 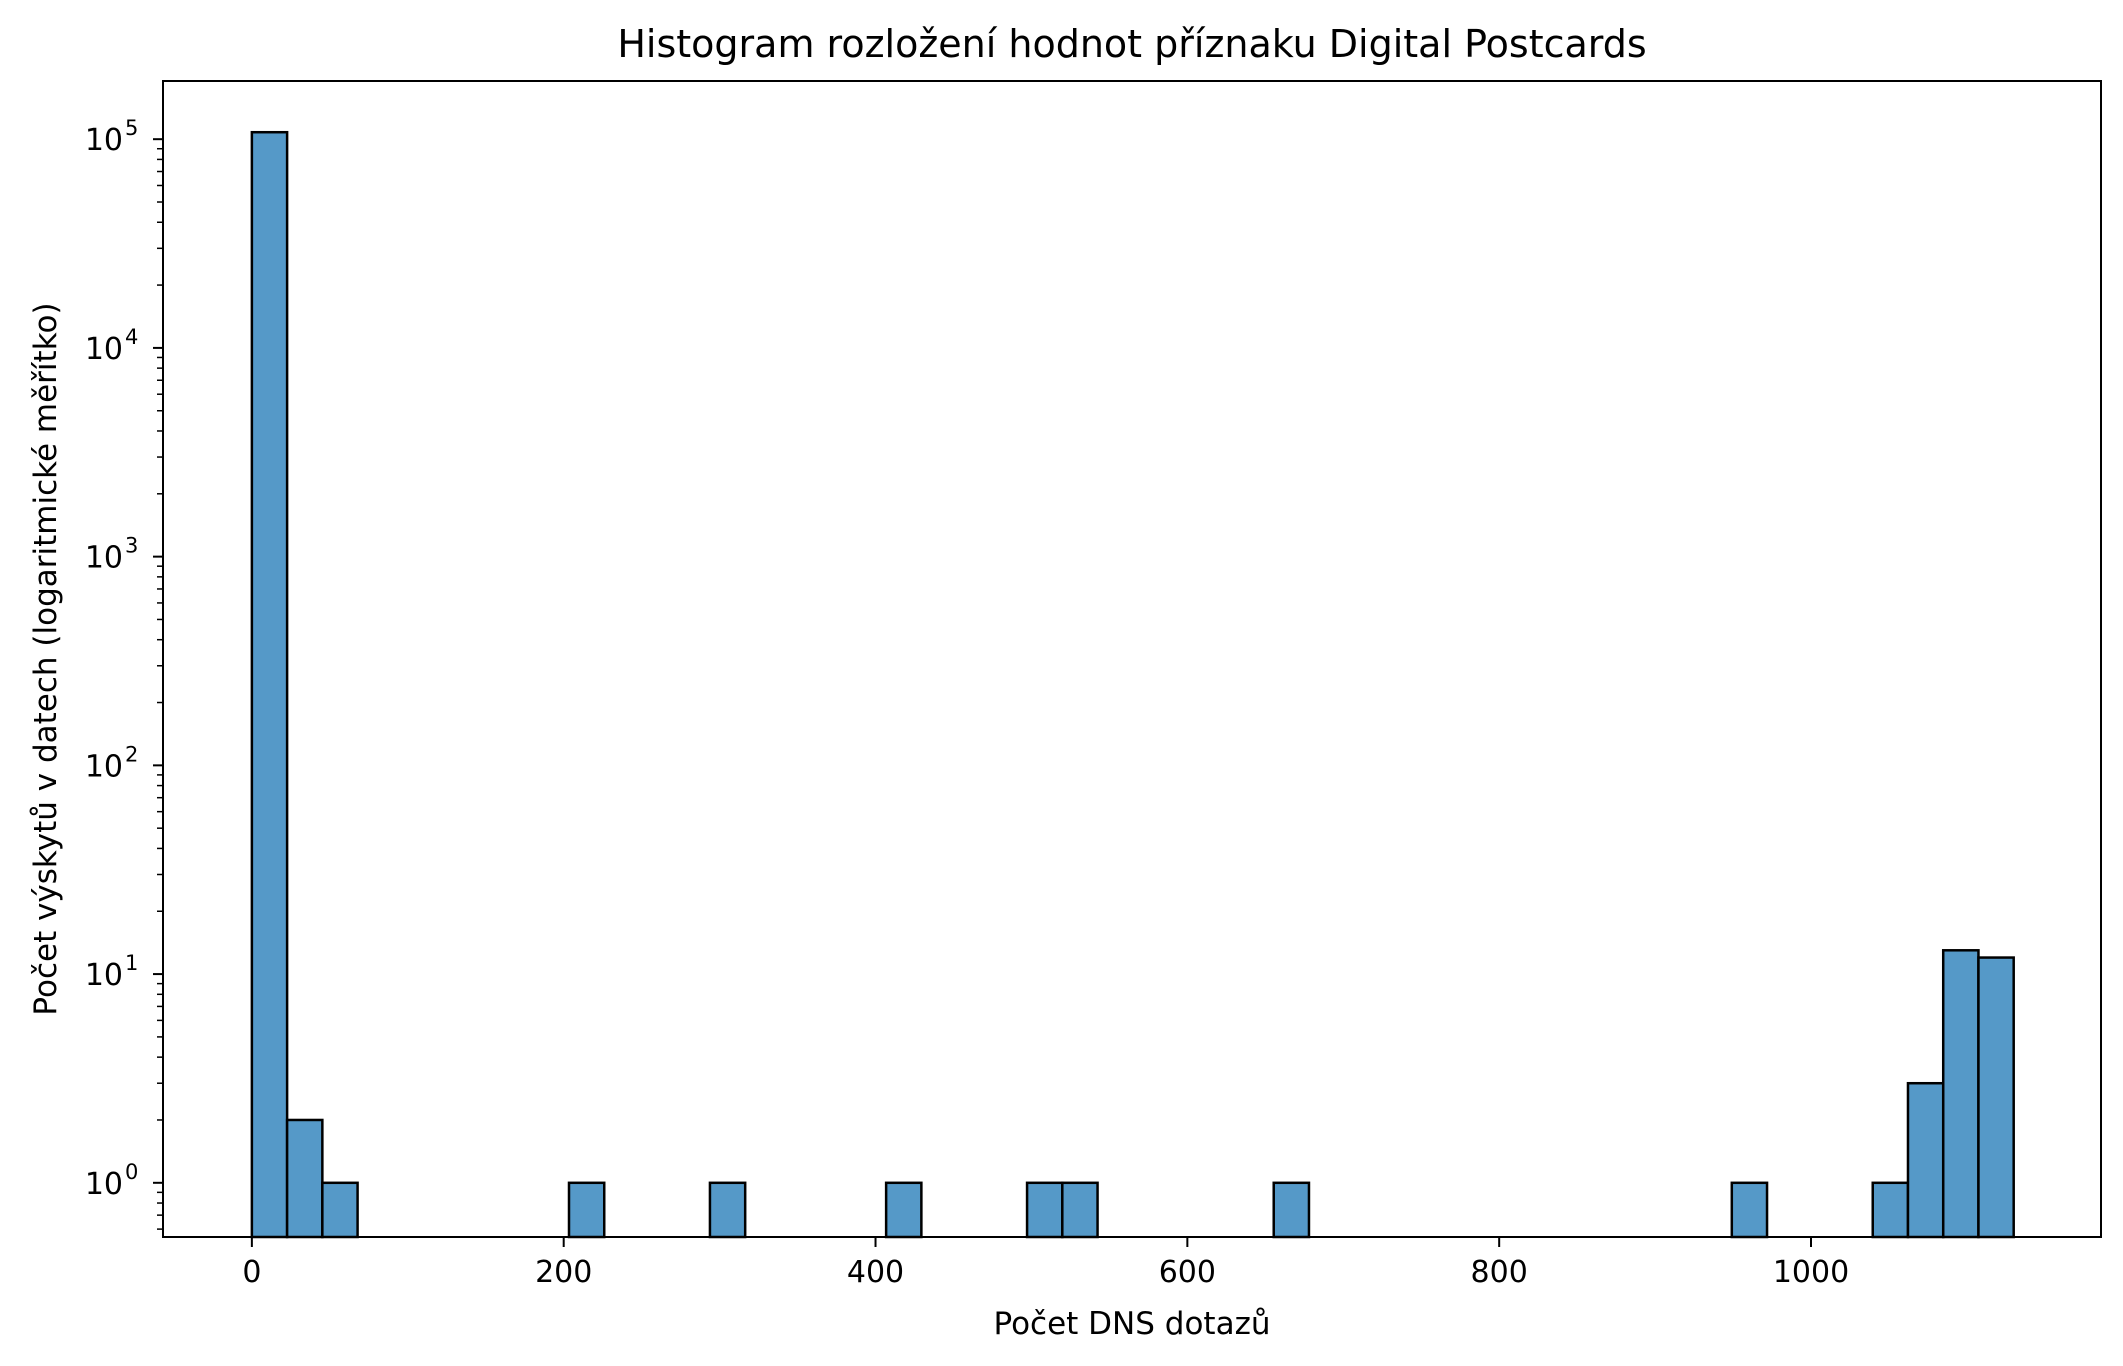 I want to click on x-axis-label: Počet DNS dotazů, so click(x=1132, y=1324).